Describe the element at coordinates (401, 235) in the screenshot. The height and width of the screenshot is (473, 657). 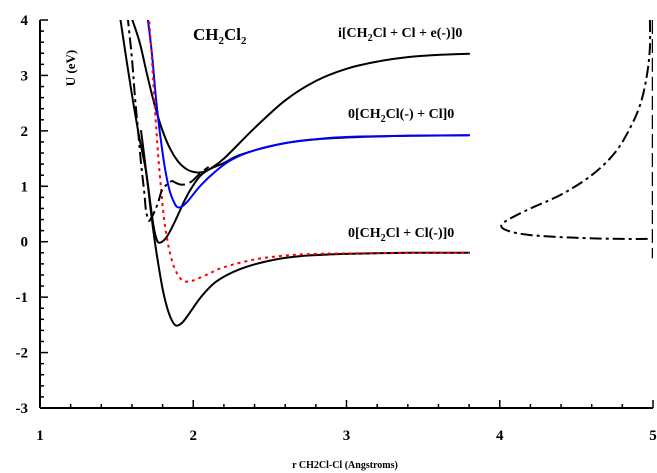
I see `lower-state-label: 0[CH2Cl + Cl(-)]0` at that location.